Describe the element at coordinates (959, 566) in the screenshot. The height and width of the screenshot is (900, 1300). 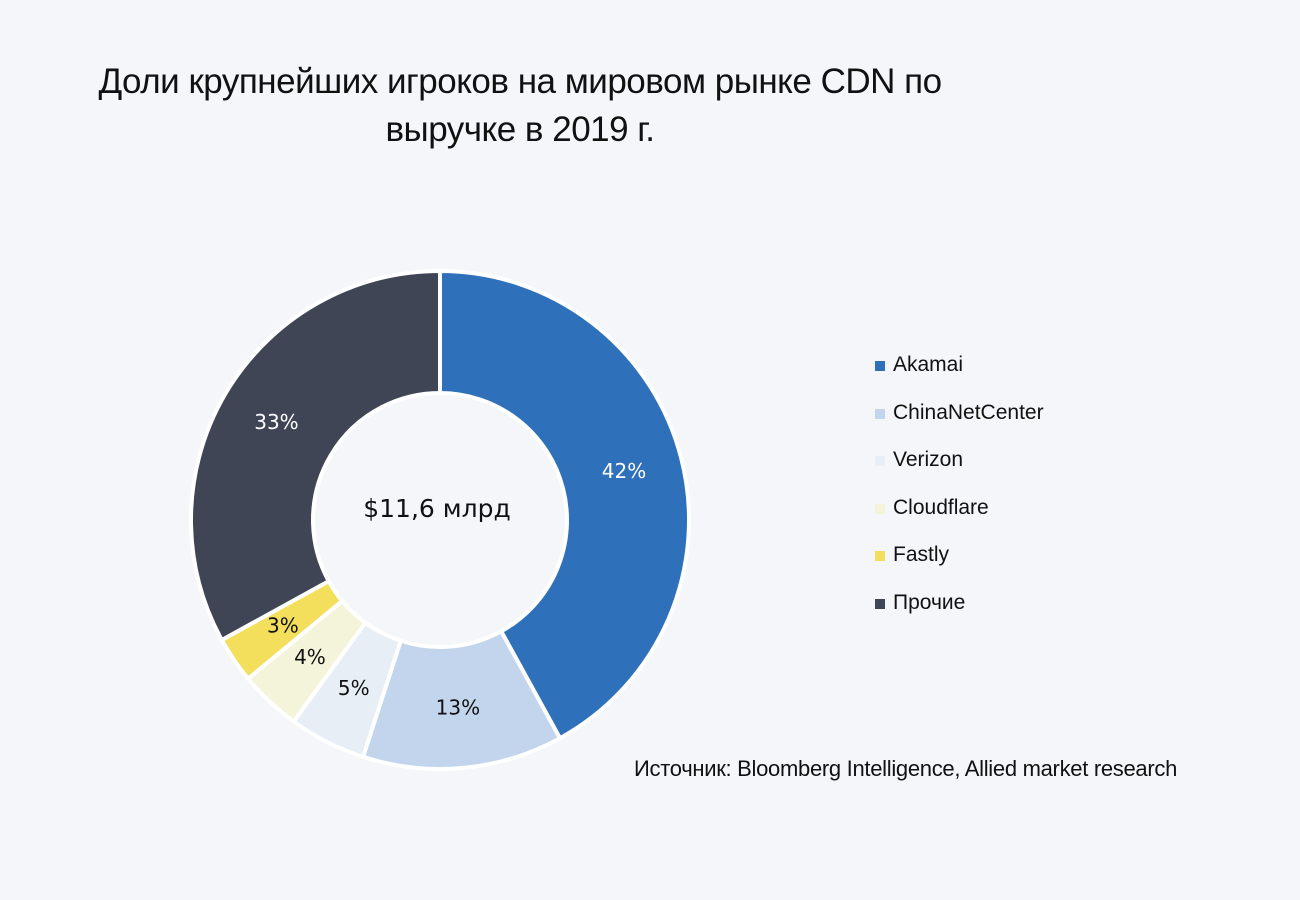
I see `legend-item: Fastly` at that location.